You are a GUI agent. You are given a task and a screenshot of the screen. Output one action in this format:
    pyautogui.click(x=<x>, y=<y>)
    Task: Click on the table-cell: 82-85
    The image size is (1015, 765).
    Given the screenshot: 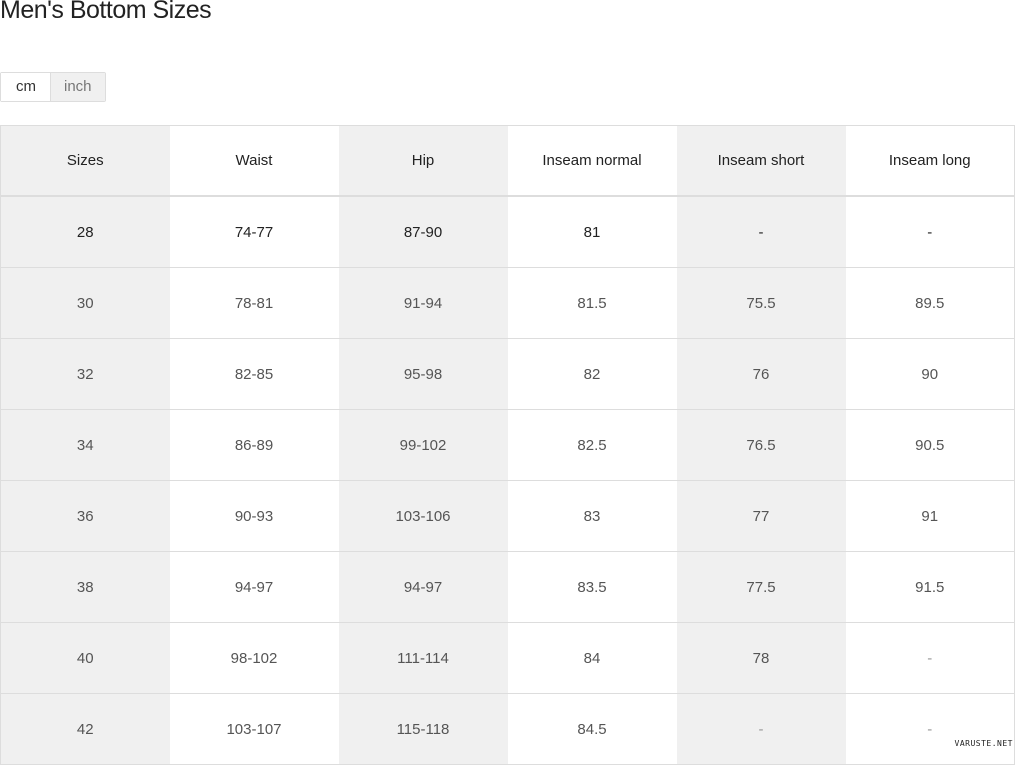 What is the action you would take?
    pyautogui.click(x=254, y=374)
    